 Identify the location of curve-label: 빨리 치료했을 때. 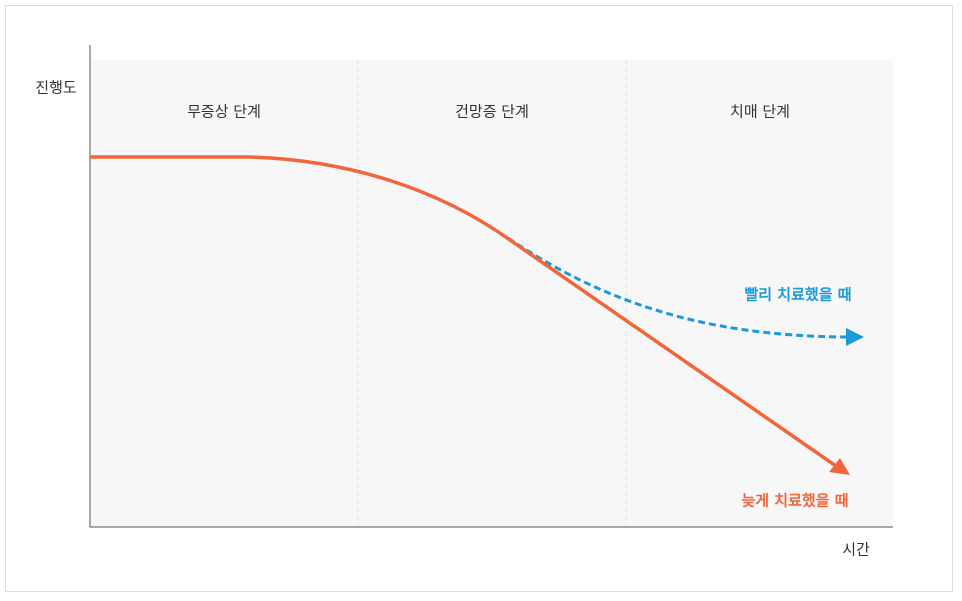
(797, 295).